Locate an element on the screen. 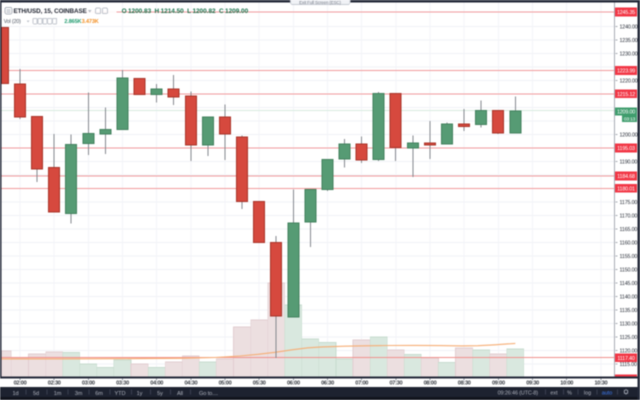 This screenshot has width=640, height=400. svg-text: 03:00 is located at coordinates (88, 384).